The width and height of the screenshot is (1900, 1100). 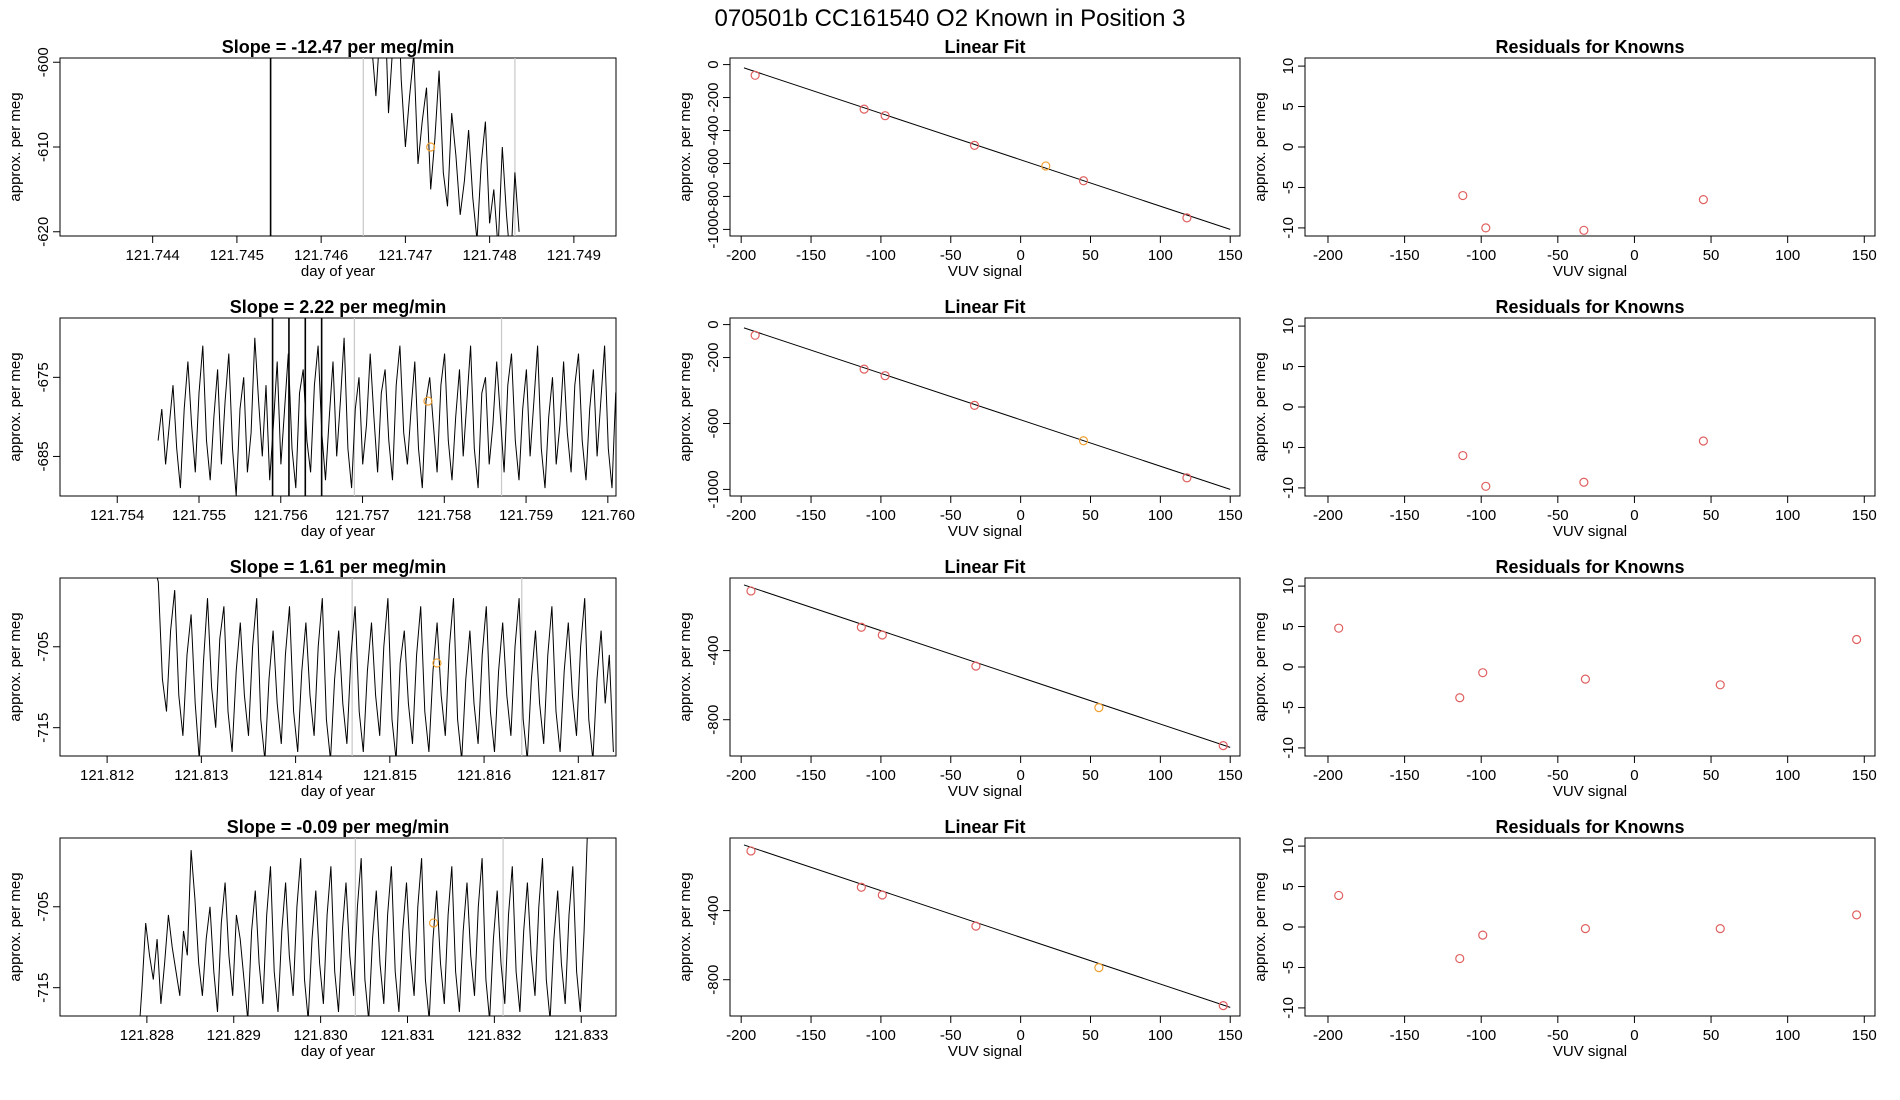 What do you see at coordinates (15, 666) in the screenshot?
I see `row3-timeseries-ylabel: approx. per meg` at bounding box center [15, 666].